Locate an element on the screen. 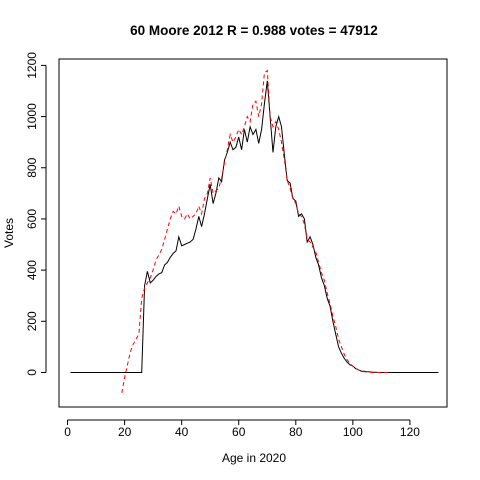  x-tick-label: 0 is located at coordinates (67, 432).